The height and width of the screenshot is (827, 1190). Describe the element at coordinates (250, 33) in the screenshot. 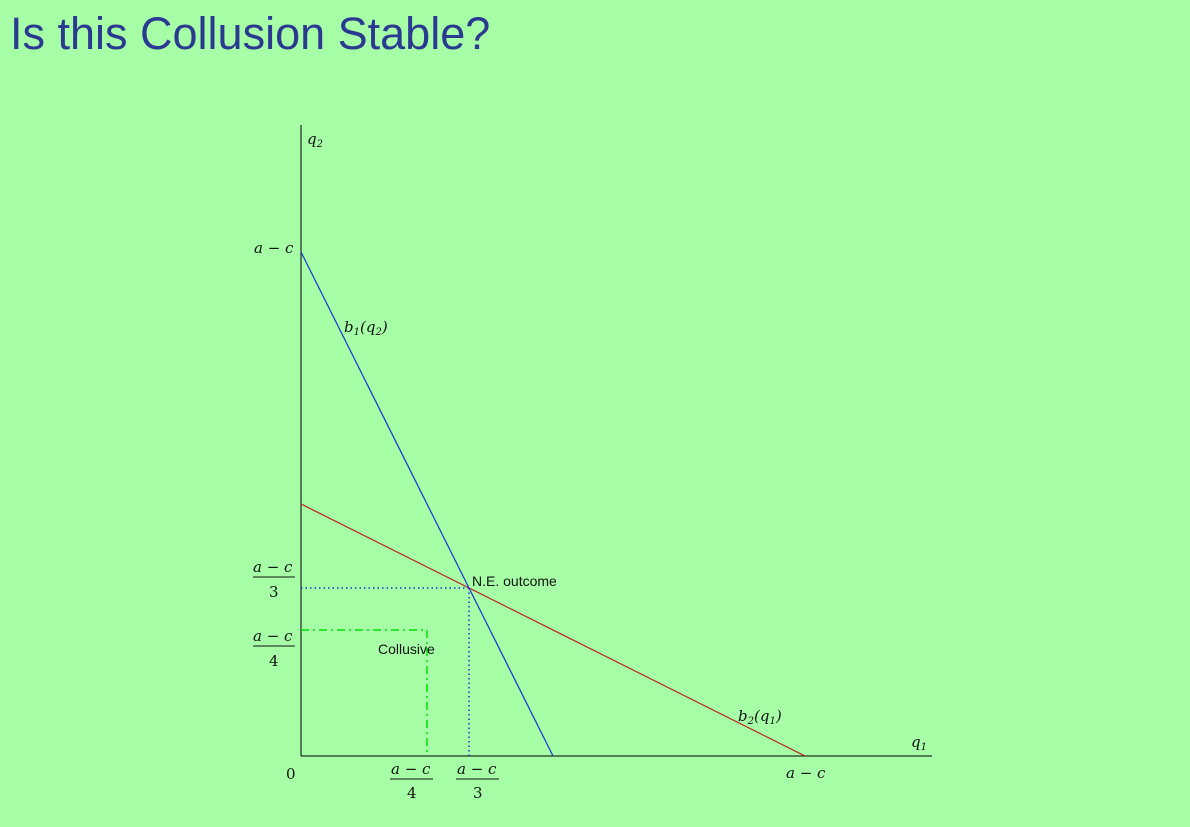

I see `slide-title: Is this Collusion Stable?` at that location.